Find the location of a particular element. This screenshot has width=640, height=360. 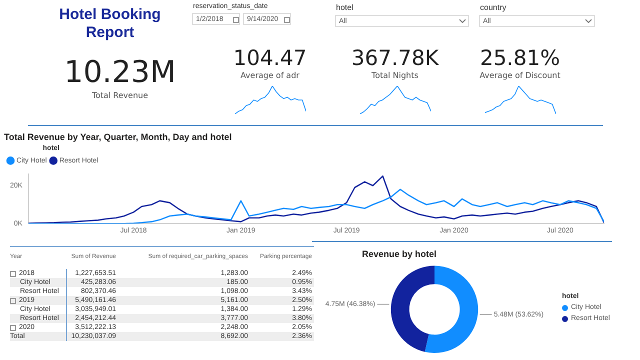

text: Hotel Booking Report is located at coordinates (110, 24).